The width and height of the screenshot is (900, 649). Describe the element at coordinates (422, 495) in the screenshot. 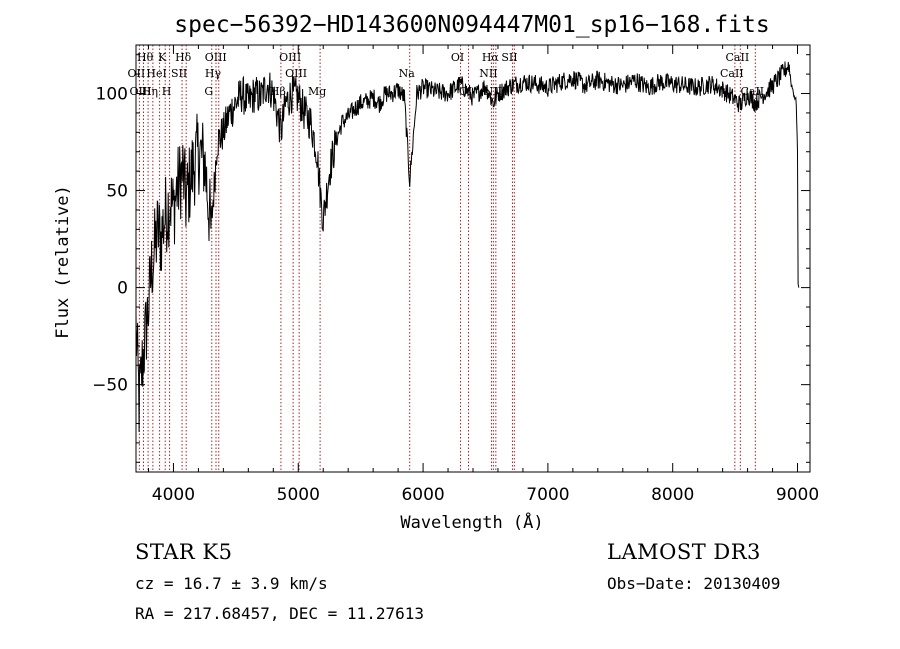

I see `x-tick-label: 6000` at that location.